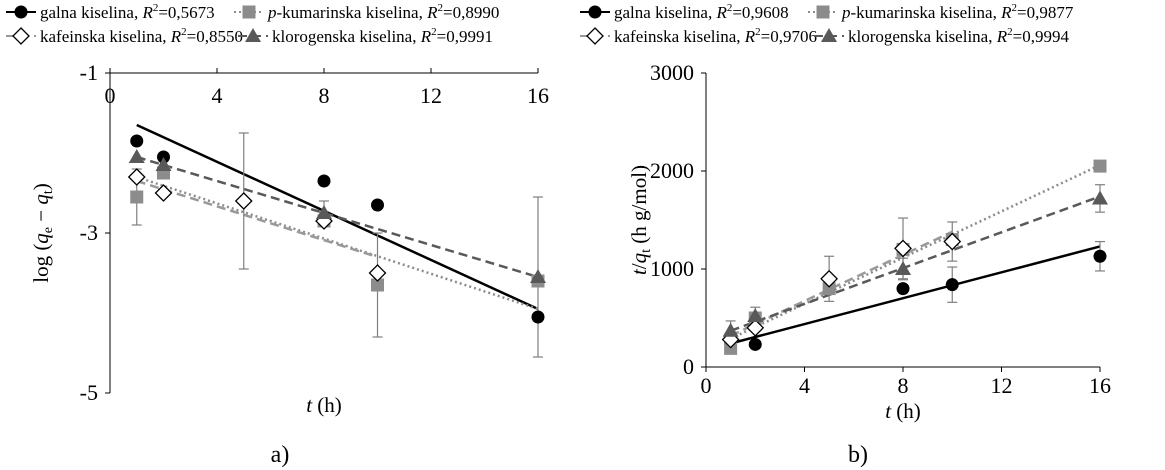  Describe the element at coordinates (89, 232) in the screenshot. I see `y-tick-label: -3` at that location.